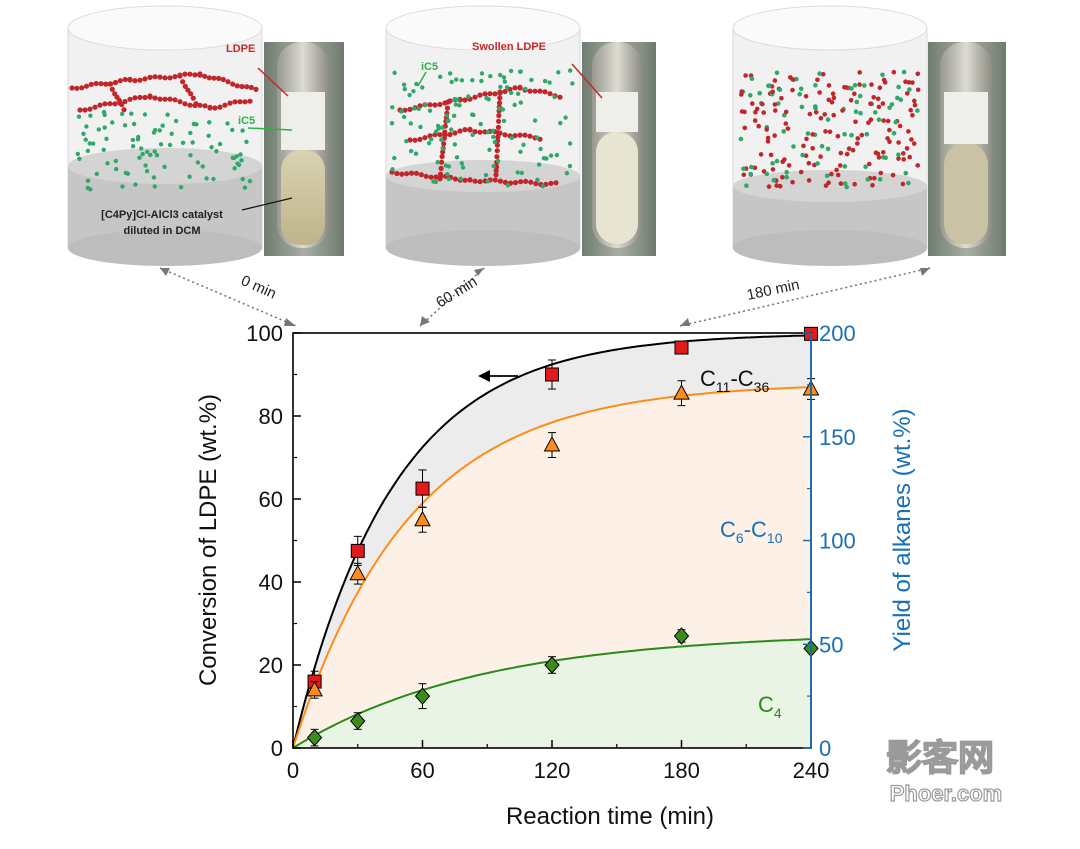 This screenshot has height=849, width=1080. What do you see at coordinates (610, 816) in the screenshot?
I see `x-axis-label: Reaction time (min)` at bounding box center [610, 816].